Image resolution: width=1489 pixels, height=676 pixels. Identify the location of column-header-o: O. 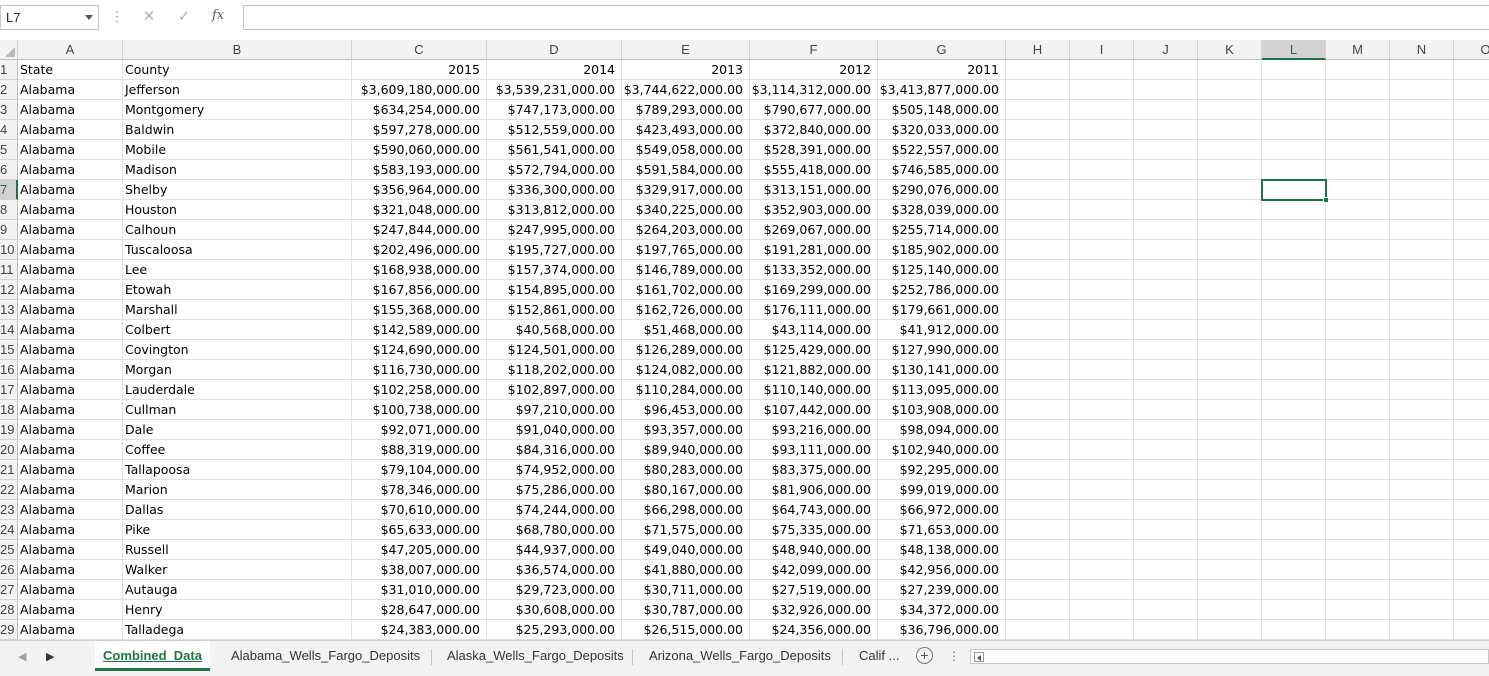
(1471, 50).